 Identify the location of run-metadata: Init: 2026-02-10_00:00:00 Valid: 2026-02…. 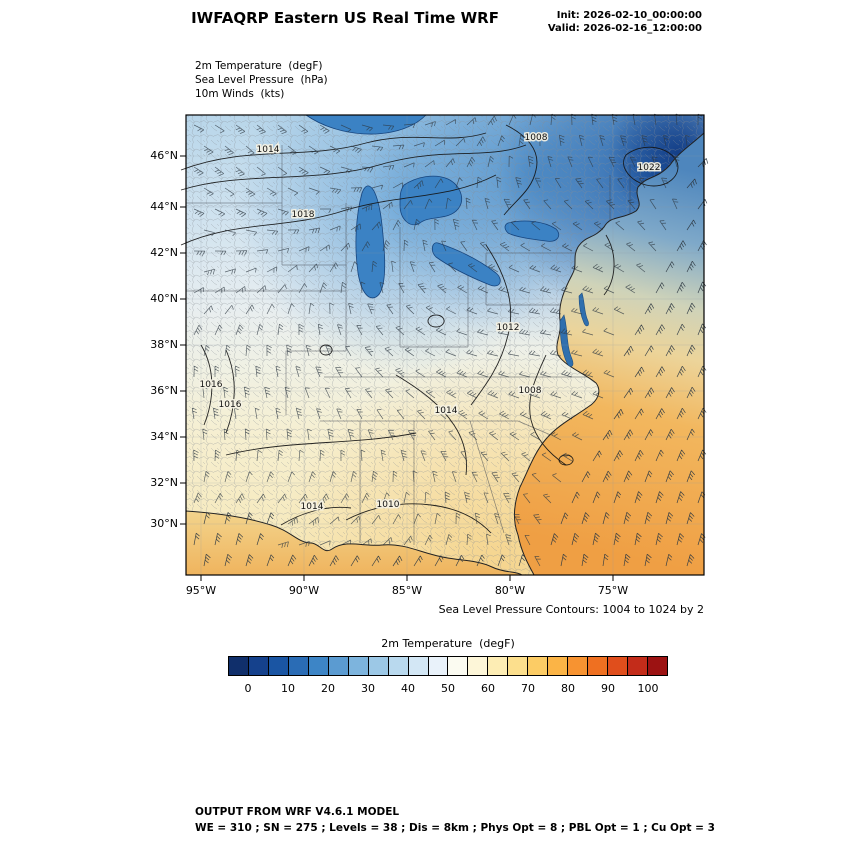
(611, 22).